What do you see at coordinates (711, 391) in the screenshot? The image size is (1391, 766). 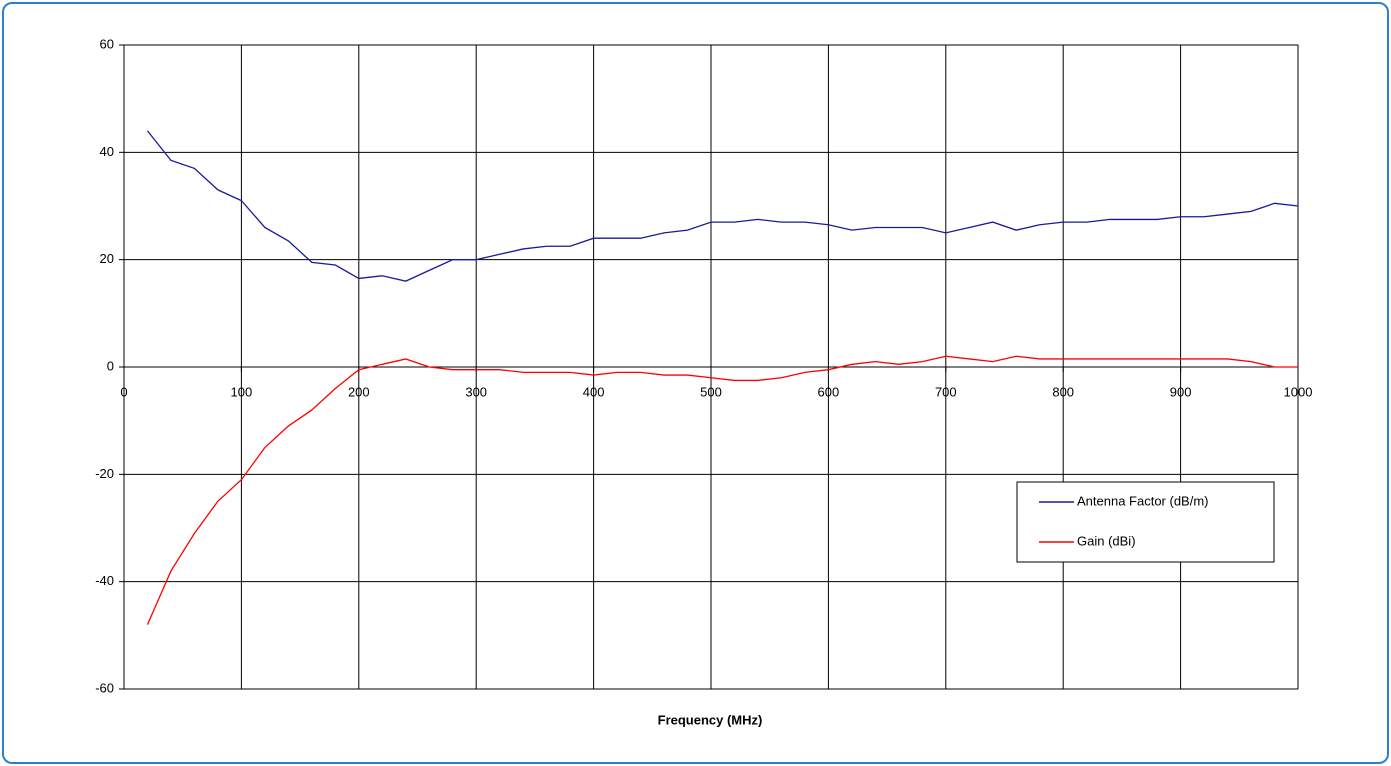 I see `x-tick-label: 500` at bounding box center [711, 391].